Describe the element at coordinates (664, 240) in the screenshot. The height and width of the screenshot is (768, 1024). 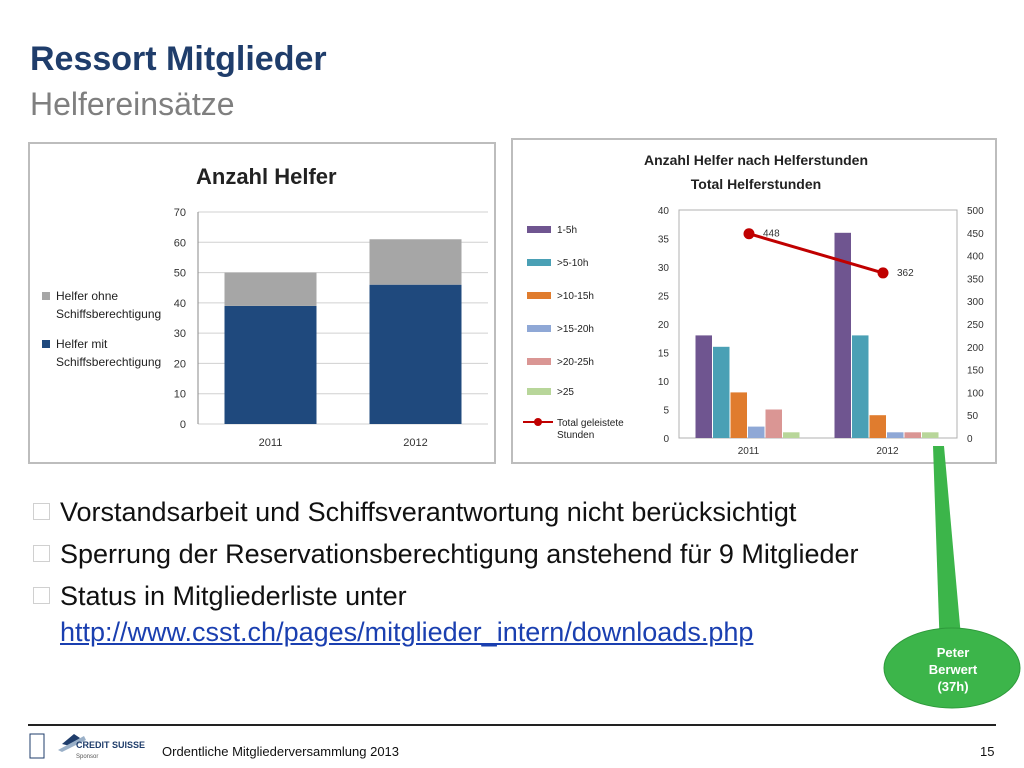
I see `y-tick-label: 35` at that location.